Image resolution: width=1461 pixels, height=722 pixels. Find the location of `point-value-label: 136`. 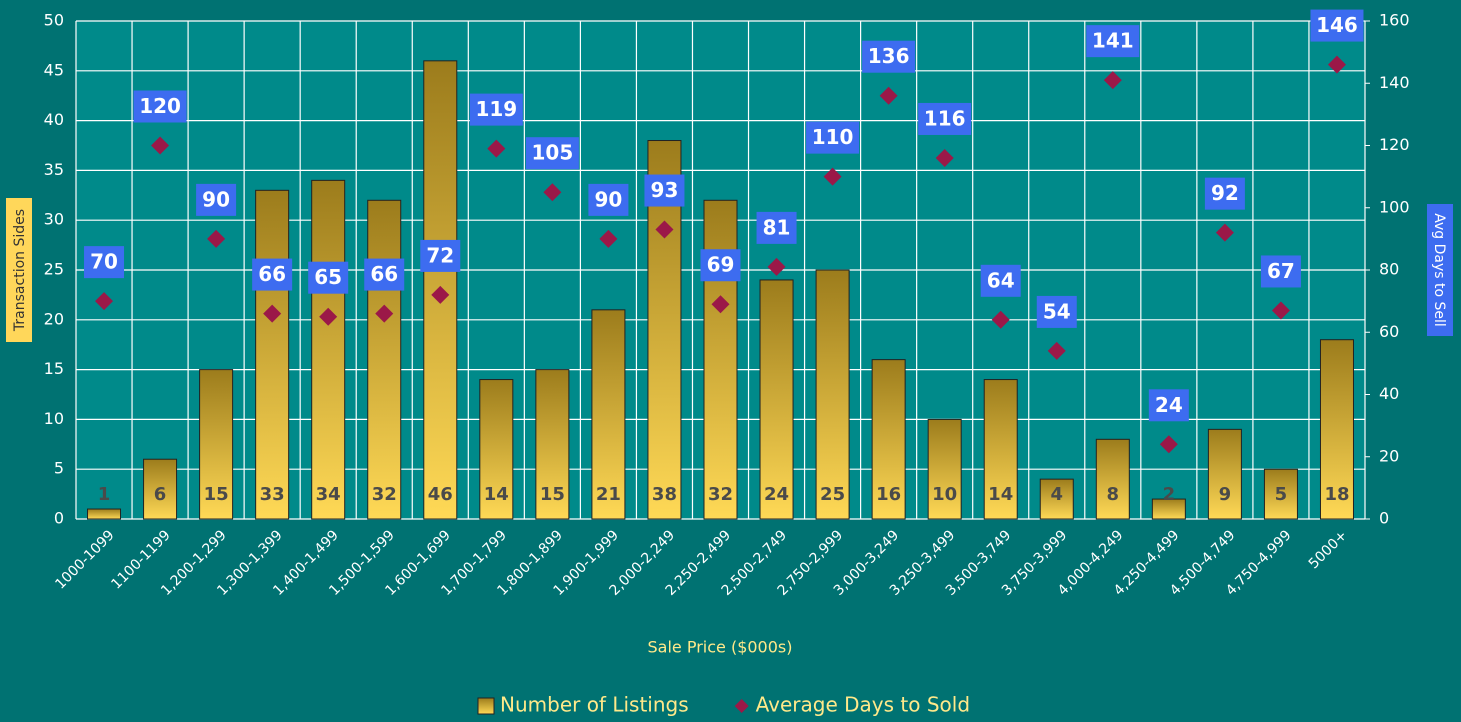

point-value-label: 136 is located at coordinates (889, 56).